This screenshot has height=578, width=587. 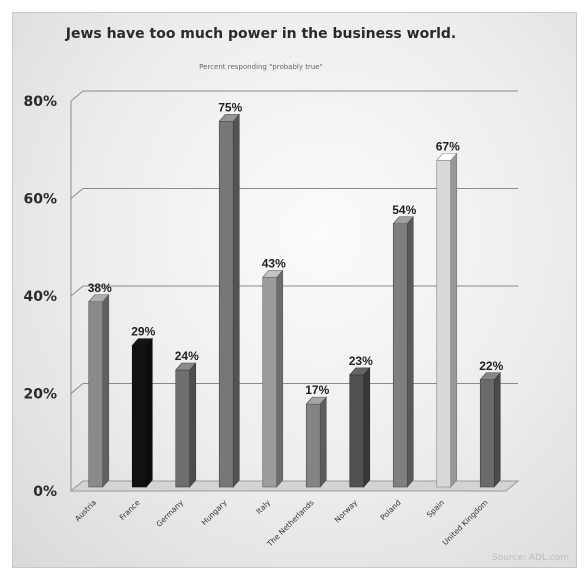 What do you see at coordinates (435, 508) in the screenshot?
I see `x-tick-label: Spain` at bounding box center [435, 508].